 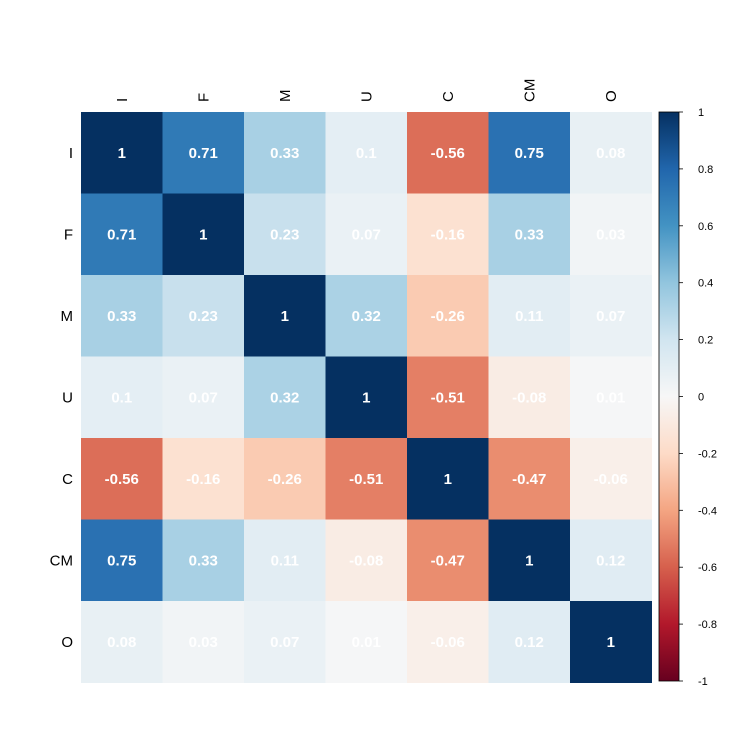 I want to click on row-label: I, so click(x=71, y=153).